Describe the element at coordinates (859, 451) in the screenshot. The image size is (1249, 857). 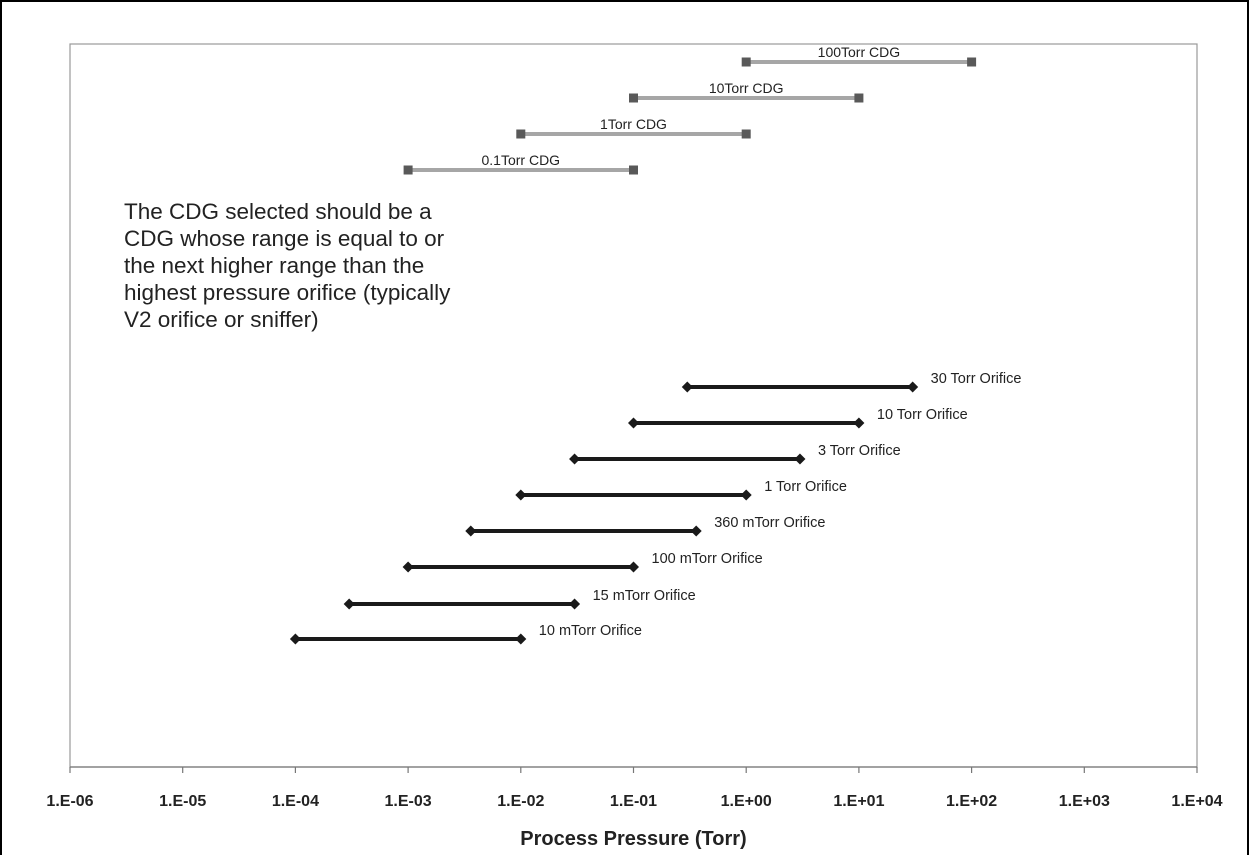
I see `orifice-range-label: 3 Torr Orifice` at that location.